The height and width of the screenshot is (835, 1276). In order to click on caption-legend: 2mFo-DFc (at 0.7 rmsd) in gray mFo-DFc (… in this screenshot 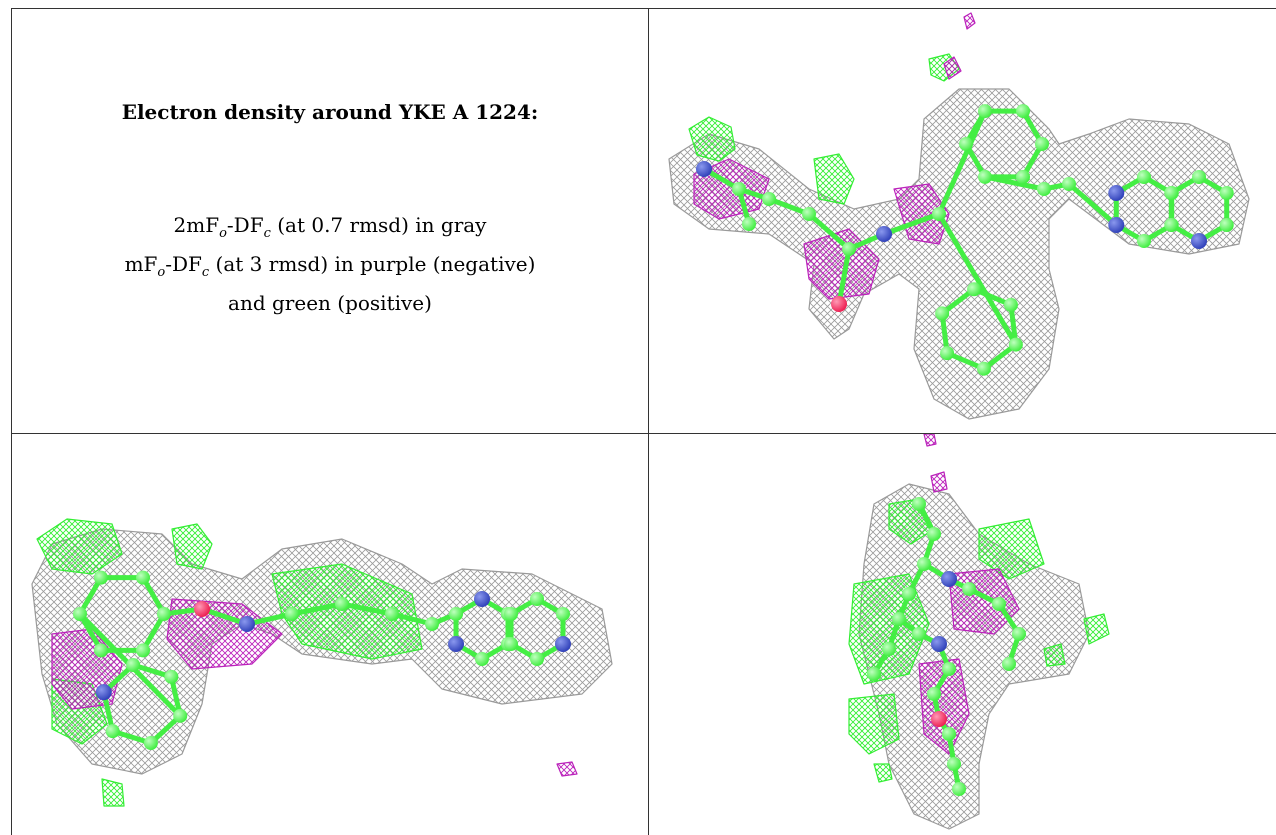, I will do `click(330, 264)`.